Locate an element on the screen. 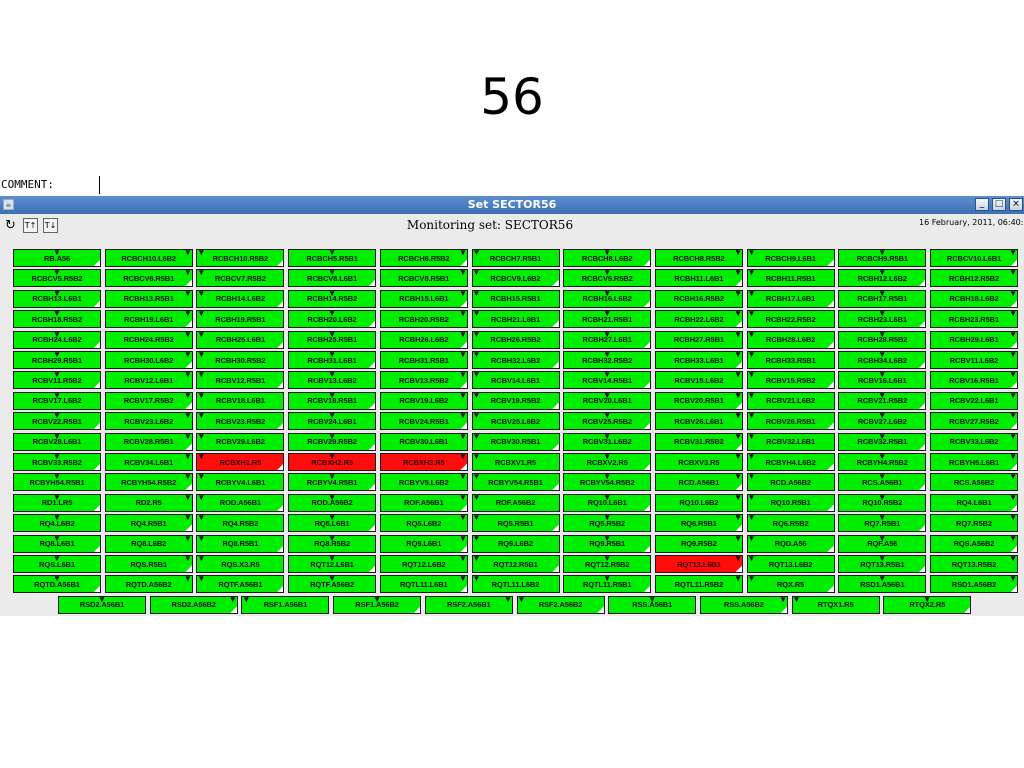 Image resolution: width=1024 pixels, height=768 pixels. circuit-cell: RCBV34.L6B1 ▼ is located at coordinates (148, 462).